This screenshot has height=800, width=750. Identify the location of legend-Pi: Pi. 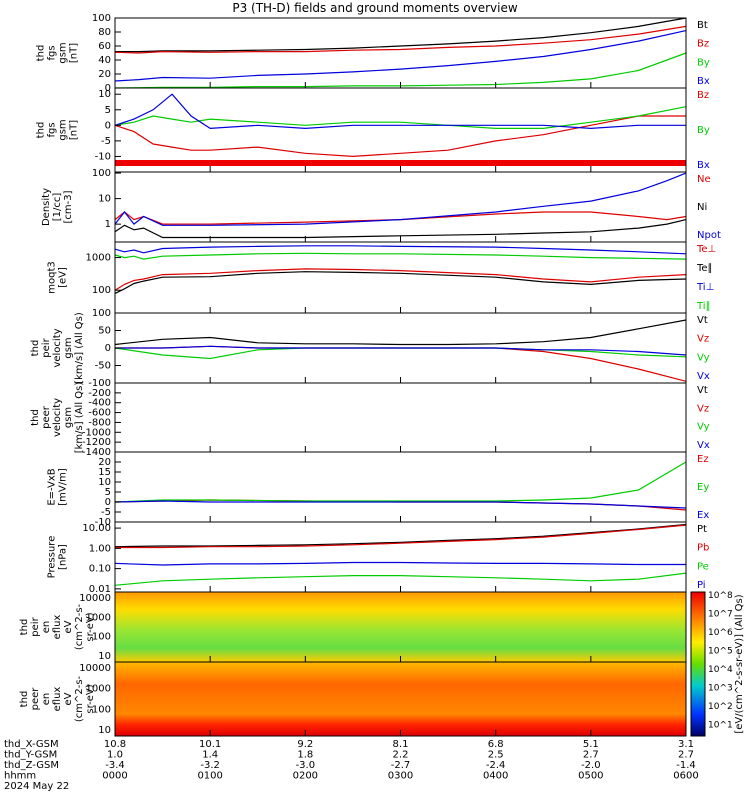
(701, 585).